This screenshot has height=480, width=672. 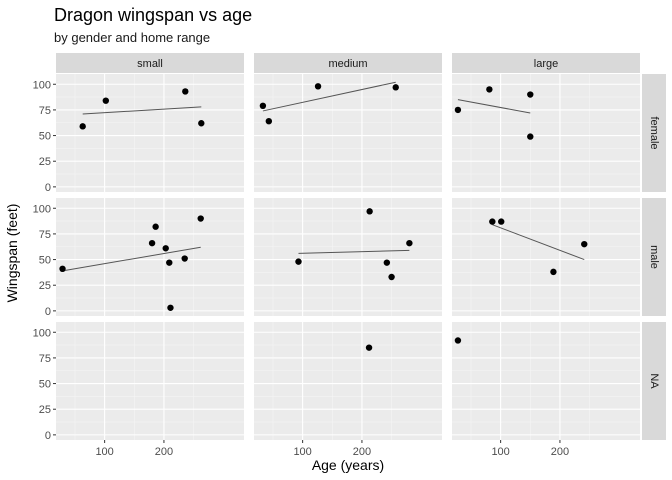 I want to click on panel-large-NA, so click(x=546, y=381).